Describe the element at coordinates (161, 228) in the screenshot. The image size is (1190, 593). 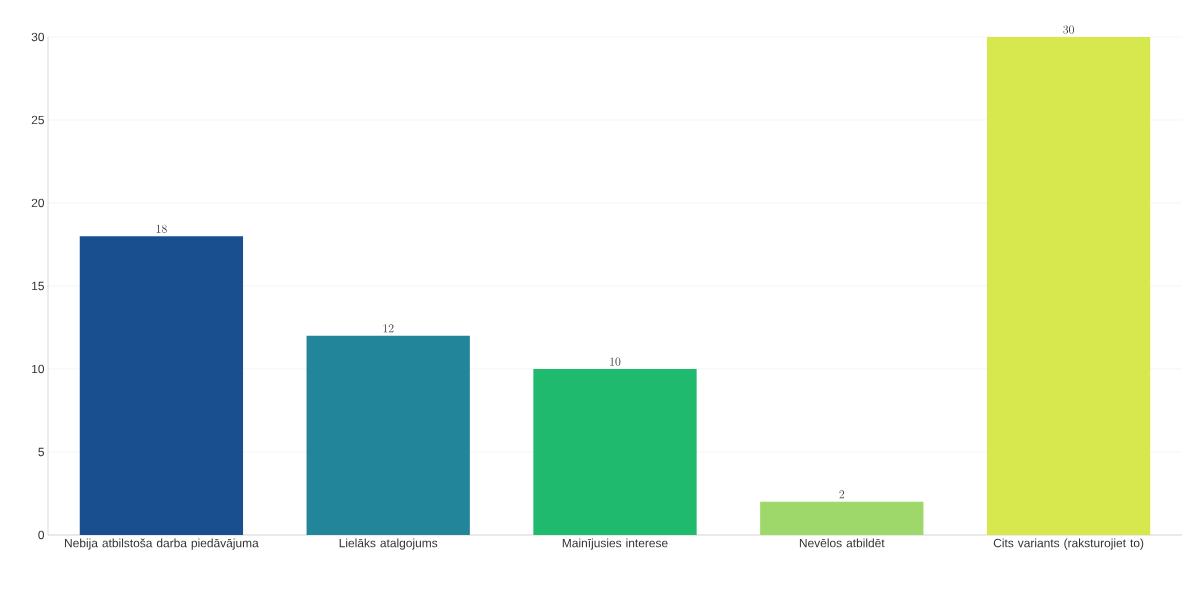
I see `data-label: 18` at that location.